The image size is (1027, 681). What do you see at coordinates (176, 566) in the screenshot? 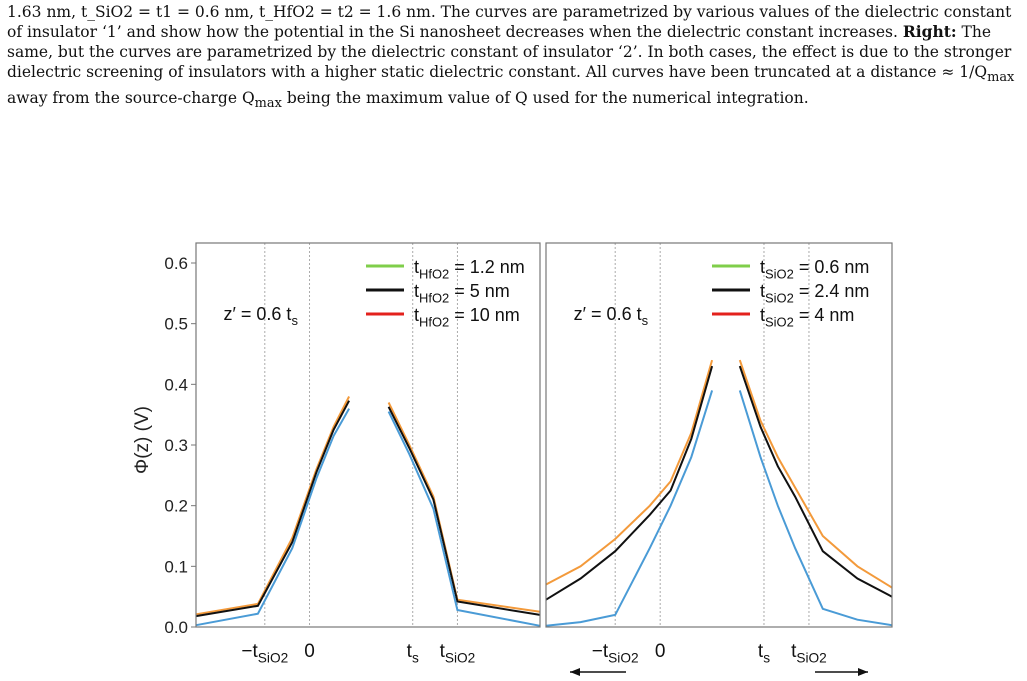
I see `y-tick-label: 0.1` at bounding box center [176, 566].